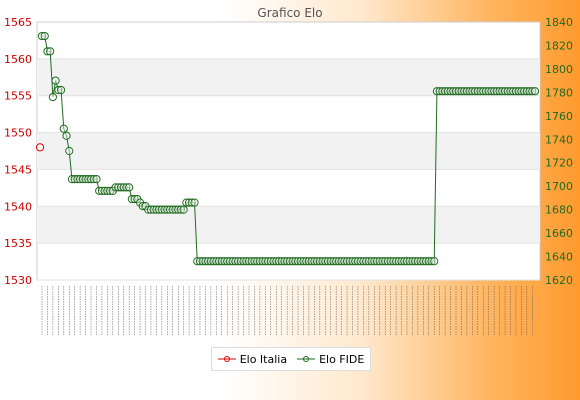 This screenshot has width=580, height=400. What do you see at coordinates (18, 206) in the screenshot?
I see `left-tick-label: 1540` at bounding box center [18, 206].